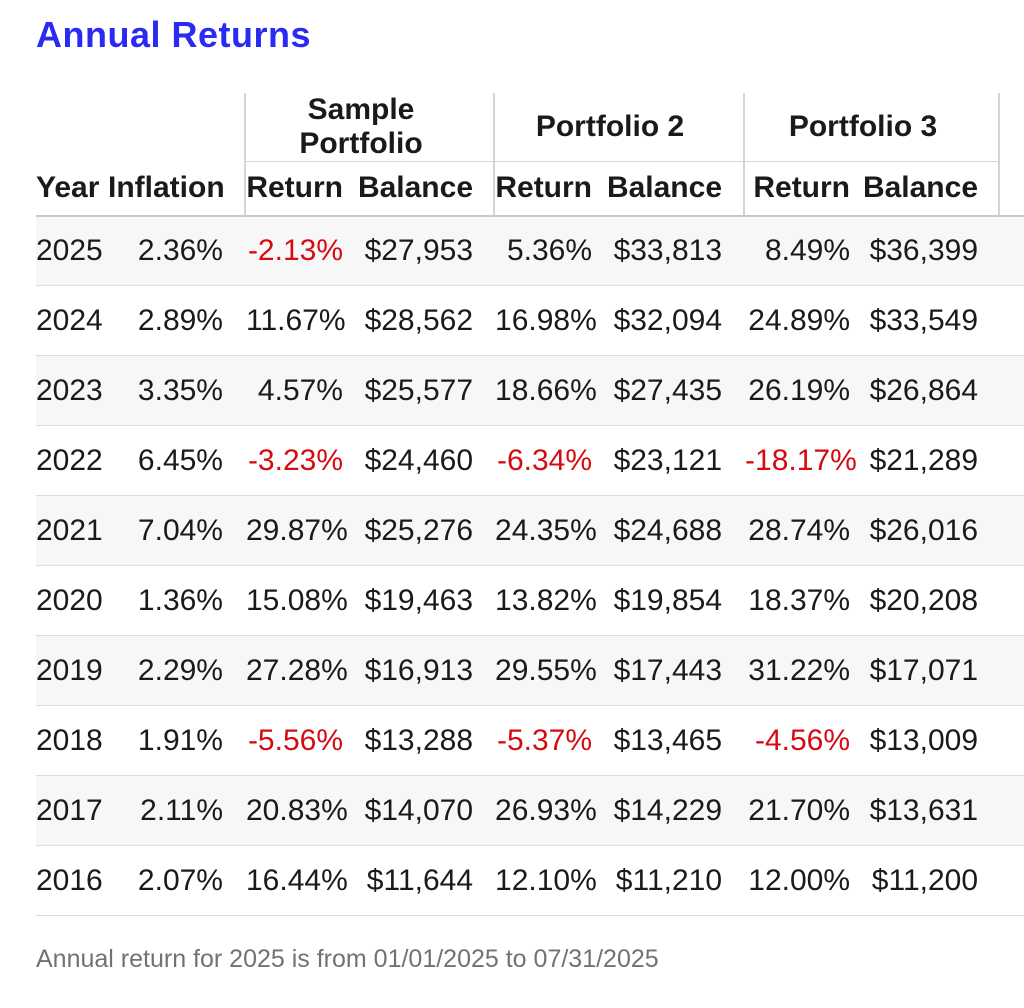 This screenshot has height=1008, width=1024. Describe the element at coordinates (546, 670) in the screenshot. I see `cell-portfolio2-return: 29.55%` at that location.